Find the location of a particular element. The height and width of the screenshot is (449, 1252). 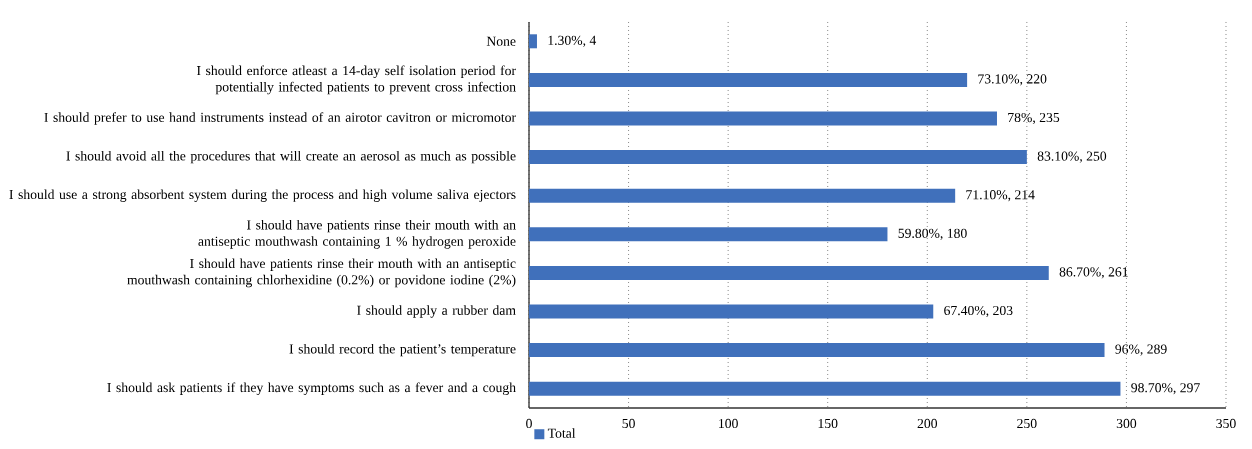

x-tick-label: 200 is located at coordinates (927, 423).